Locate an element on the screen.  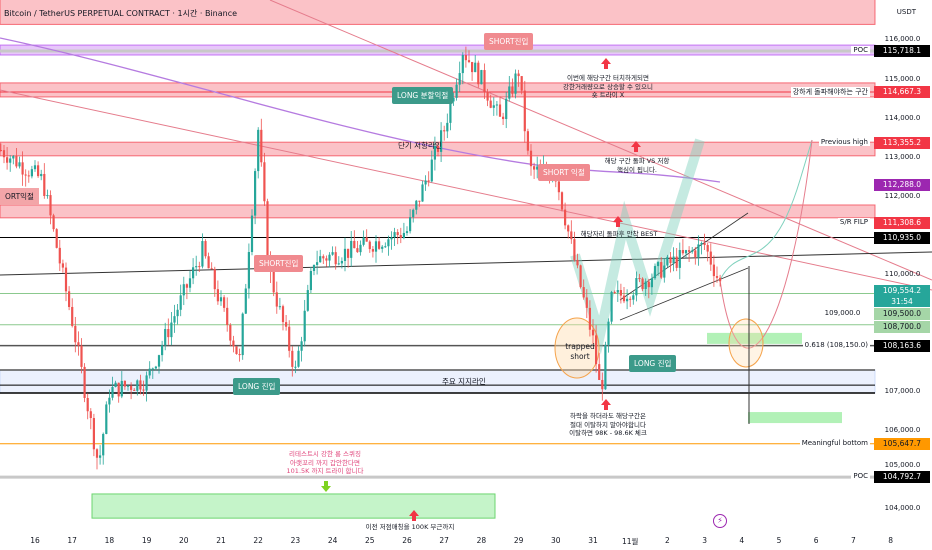
y-tick-label: 116,000.0 is located at coordinates (902, 38).